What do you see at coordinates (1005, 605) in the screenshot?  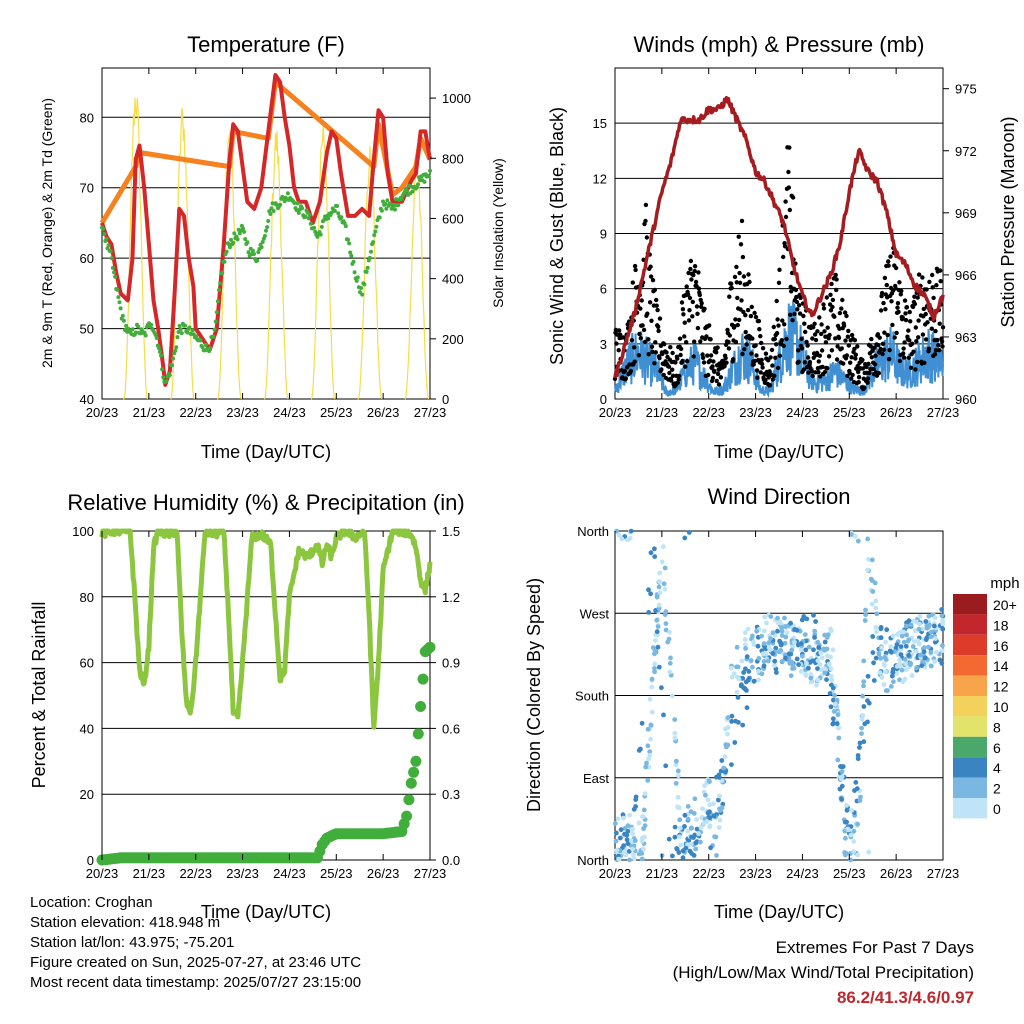 I see `legend-label: 20+` at bounding box center [1005, 605].